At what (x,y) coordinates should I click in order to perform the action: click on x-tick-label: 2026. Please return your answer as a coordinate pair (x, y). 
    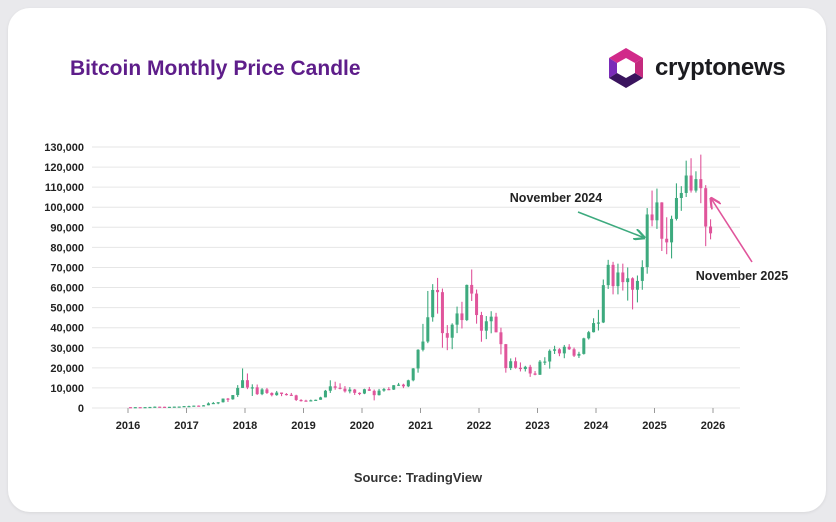
    Looking at the image, I should click on (713, 426).